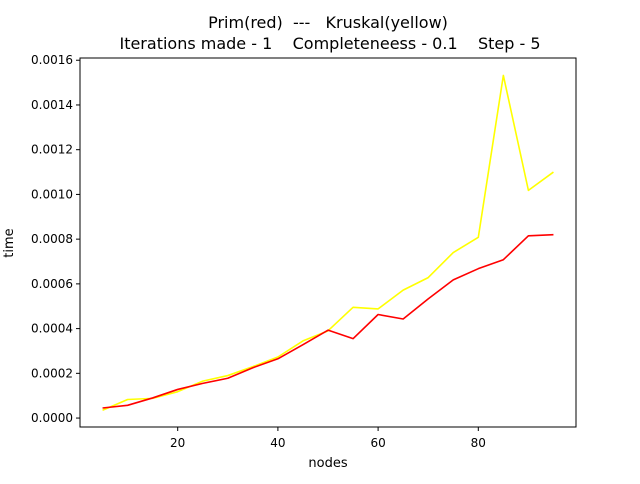 The width and height of the screenshot is (640, 484). Describe the element at coordinates (52, 239) in the screenshot. I see `y-tick-label: 0.0008` at that location.